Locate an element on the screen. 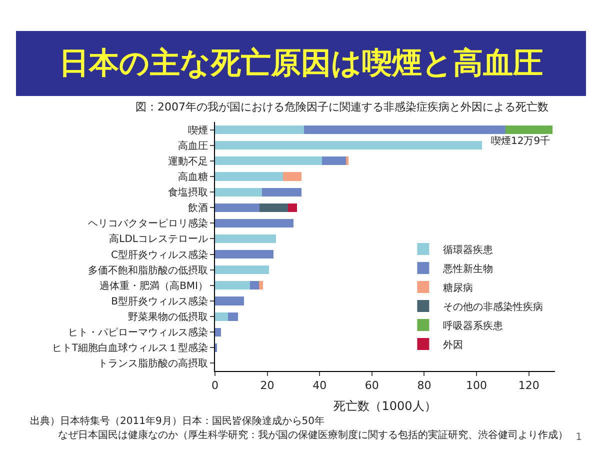  y-tick-label: 運動不足 is located at coordinates (188, 161).